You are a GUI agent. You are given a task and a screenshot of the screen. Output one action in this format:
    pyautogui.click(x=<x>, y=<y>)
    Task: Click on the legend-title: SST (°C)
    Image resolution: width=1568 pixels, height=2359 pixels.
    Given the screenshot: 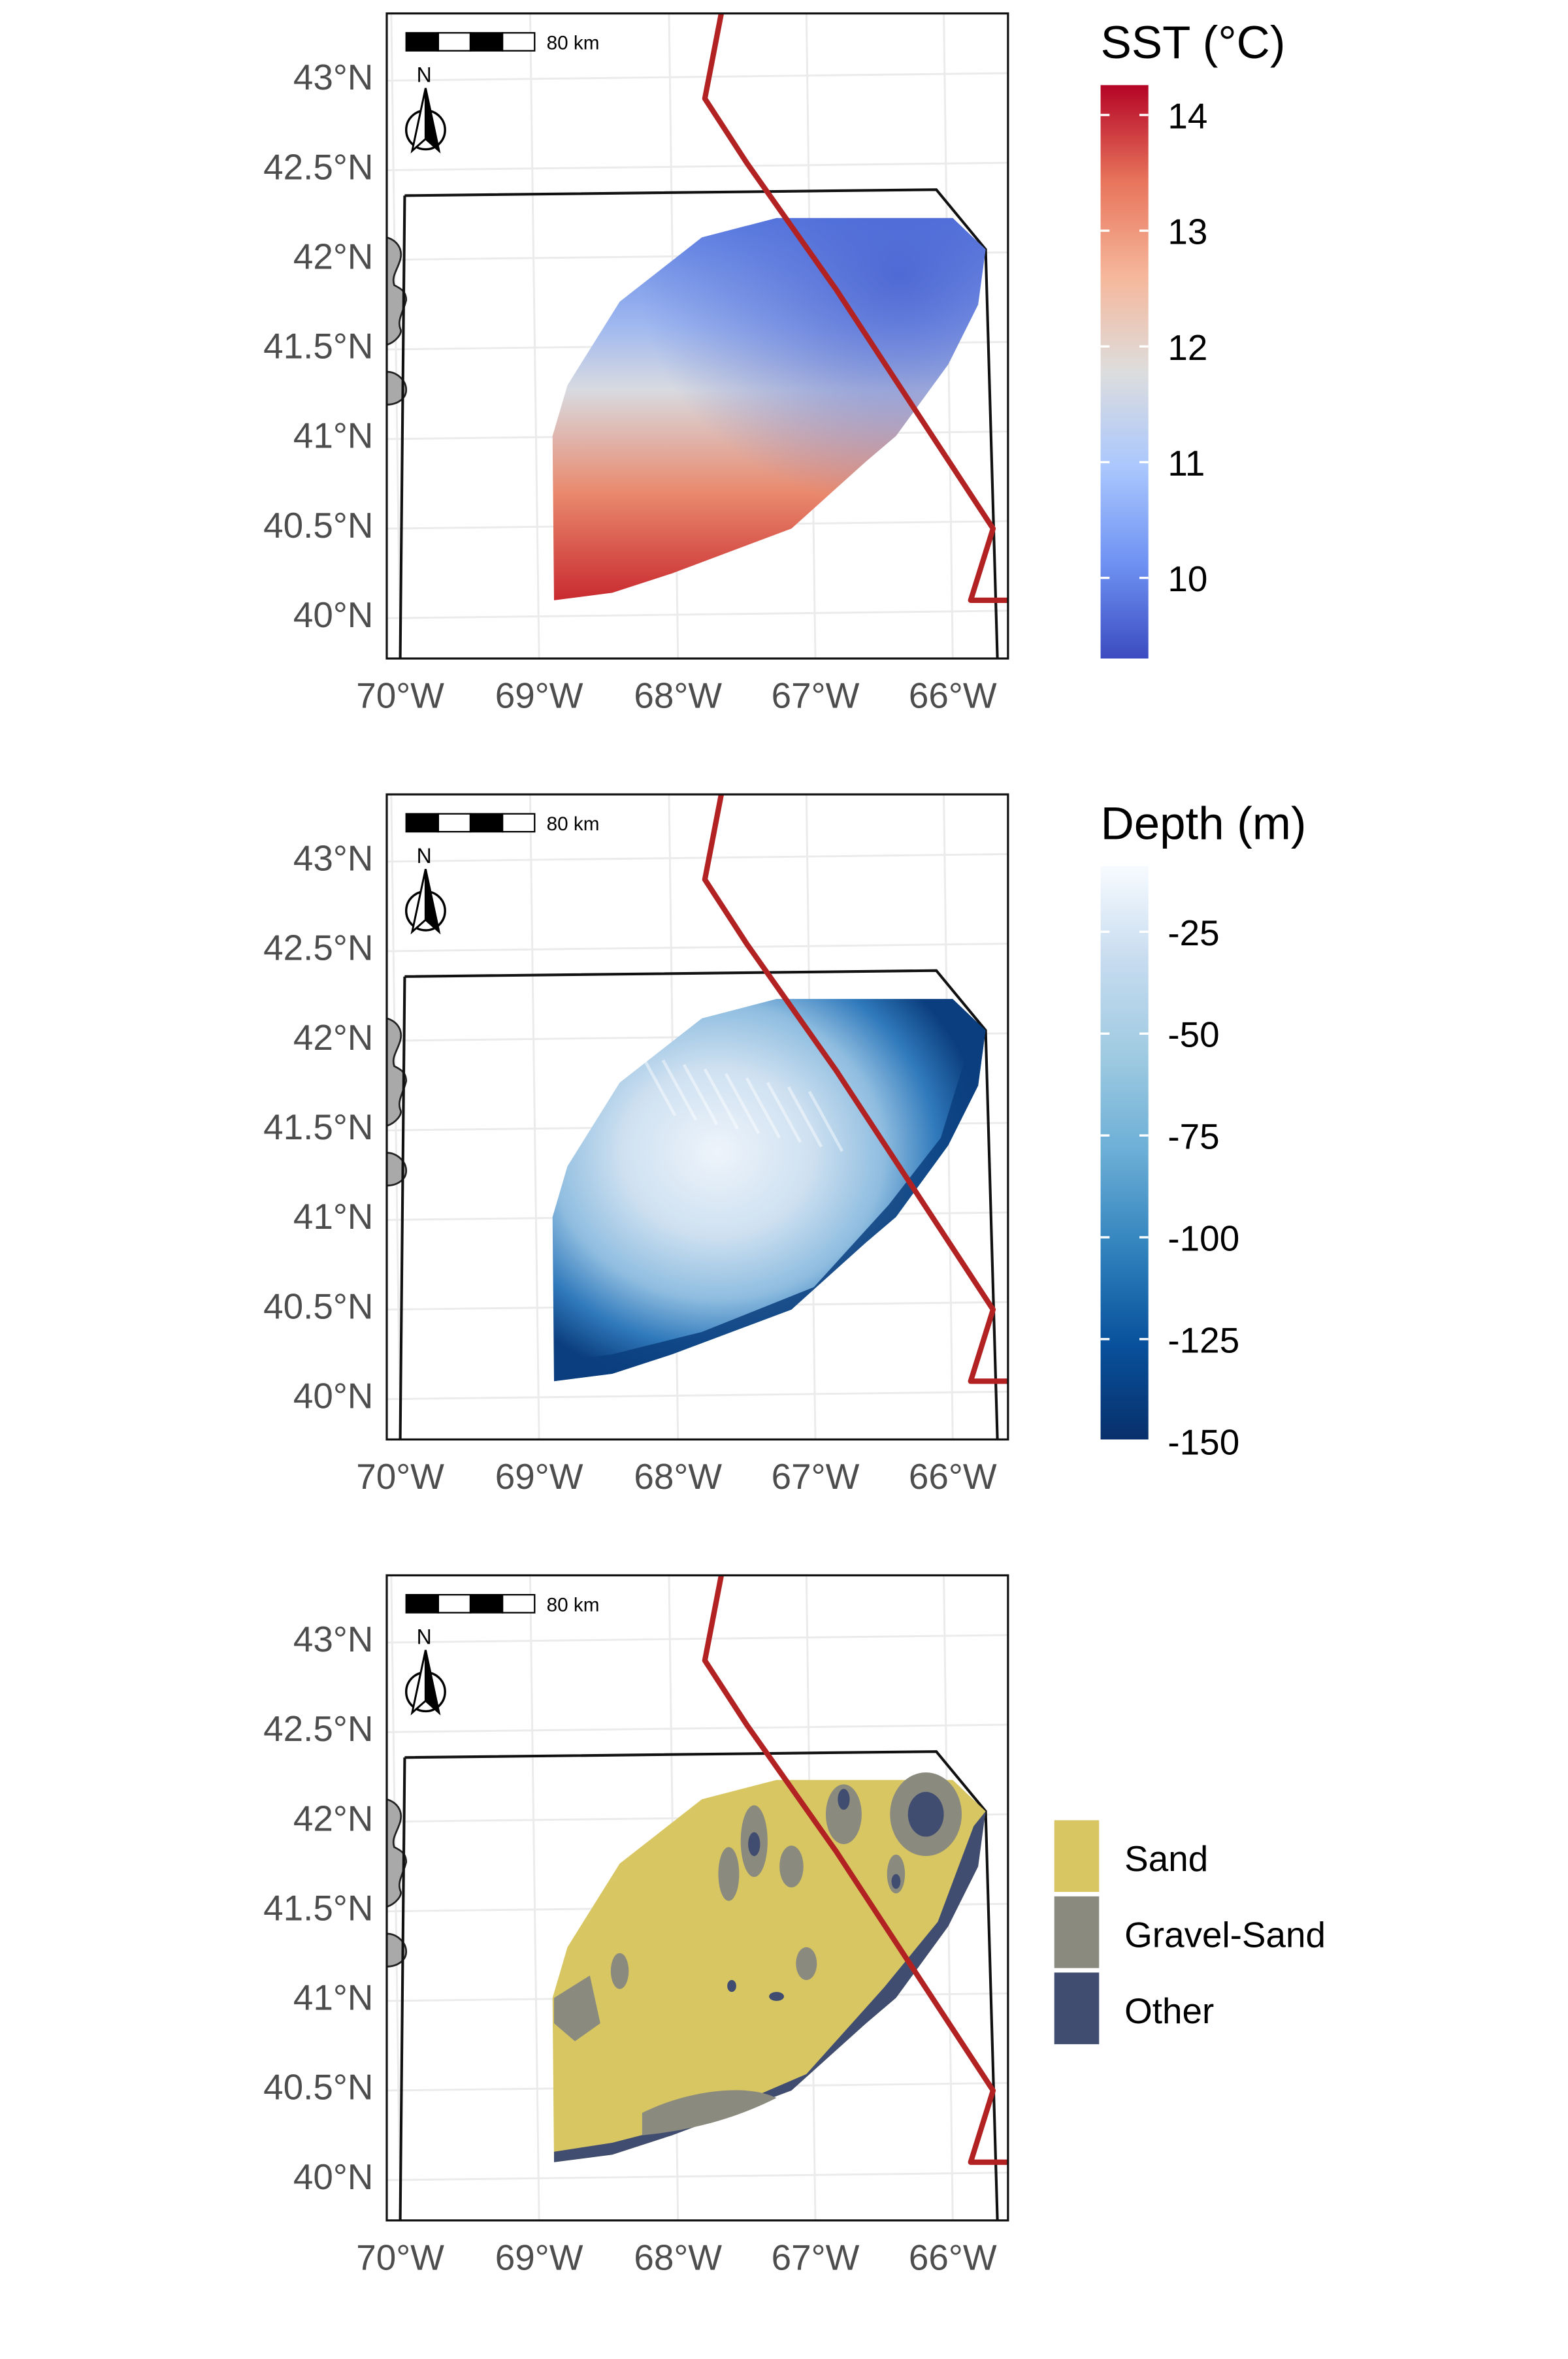 What is the action you would take?
    pyautogui.click(x=1193, y=43)
    